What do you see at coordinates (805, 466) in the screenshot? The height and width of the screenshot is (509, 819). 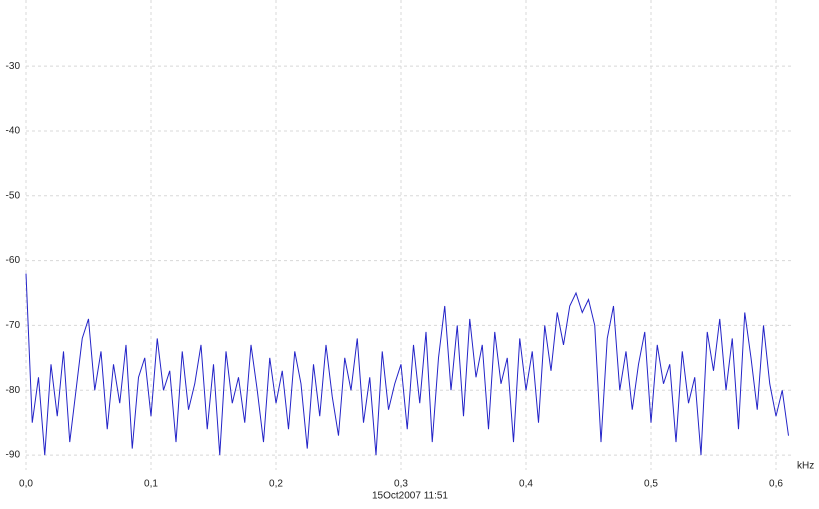 I see `x-axis-label: kHz` at bounding box center [805, 466].